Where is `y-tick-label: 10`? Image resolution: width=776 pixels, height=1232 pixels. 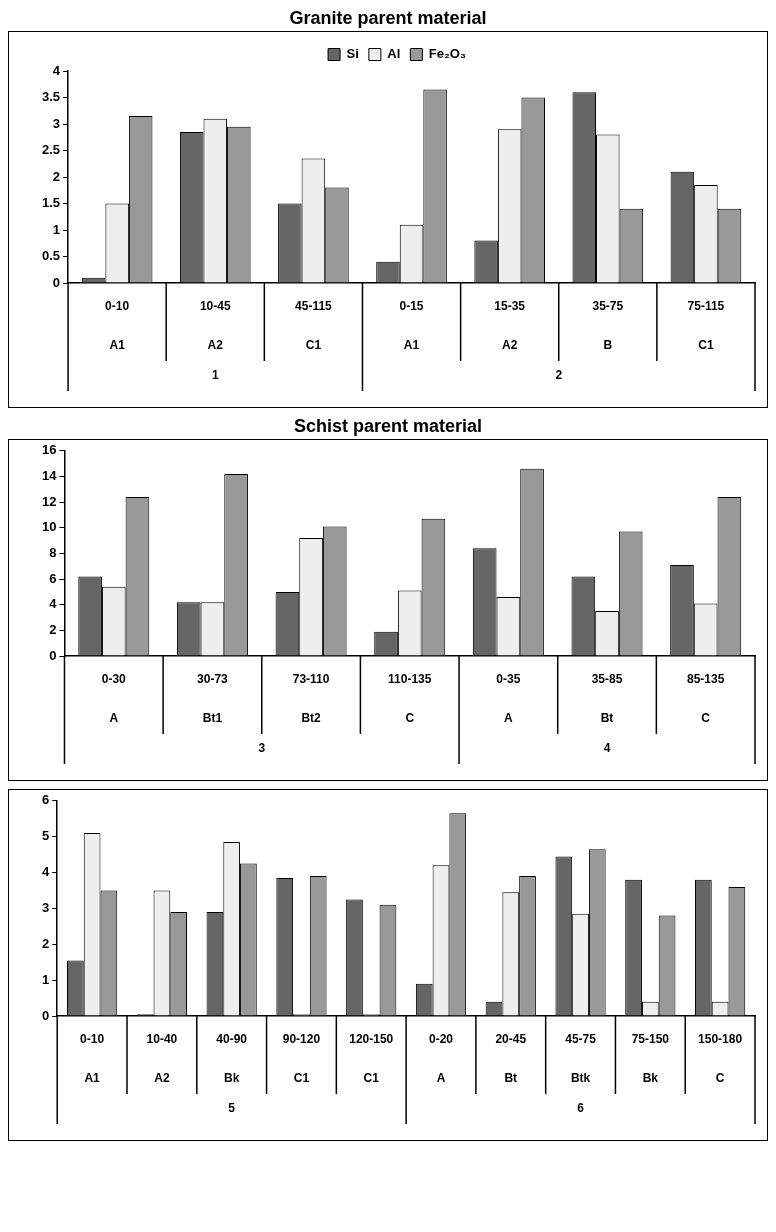 y-tick-label: 10 is located at coordinates (49, 527).